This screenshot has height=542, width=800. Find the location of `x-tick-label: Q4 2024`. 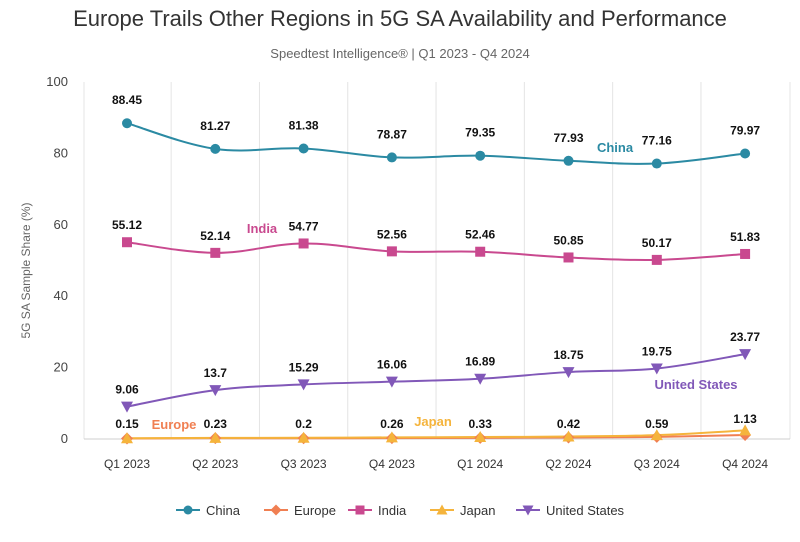

x-tick-label: Q4 2024 is located at coordinates (745, 464).